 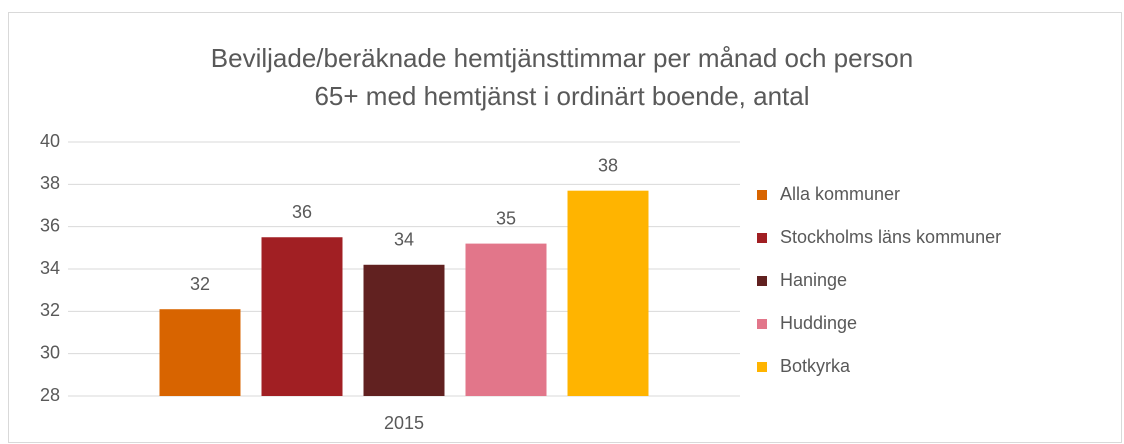 What do you see at coordinates (50, 183) in the screenshot?
I see `y-tick-label: 38` at bounding box center [50, 183].